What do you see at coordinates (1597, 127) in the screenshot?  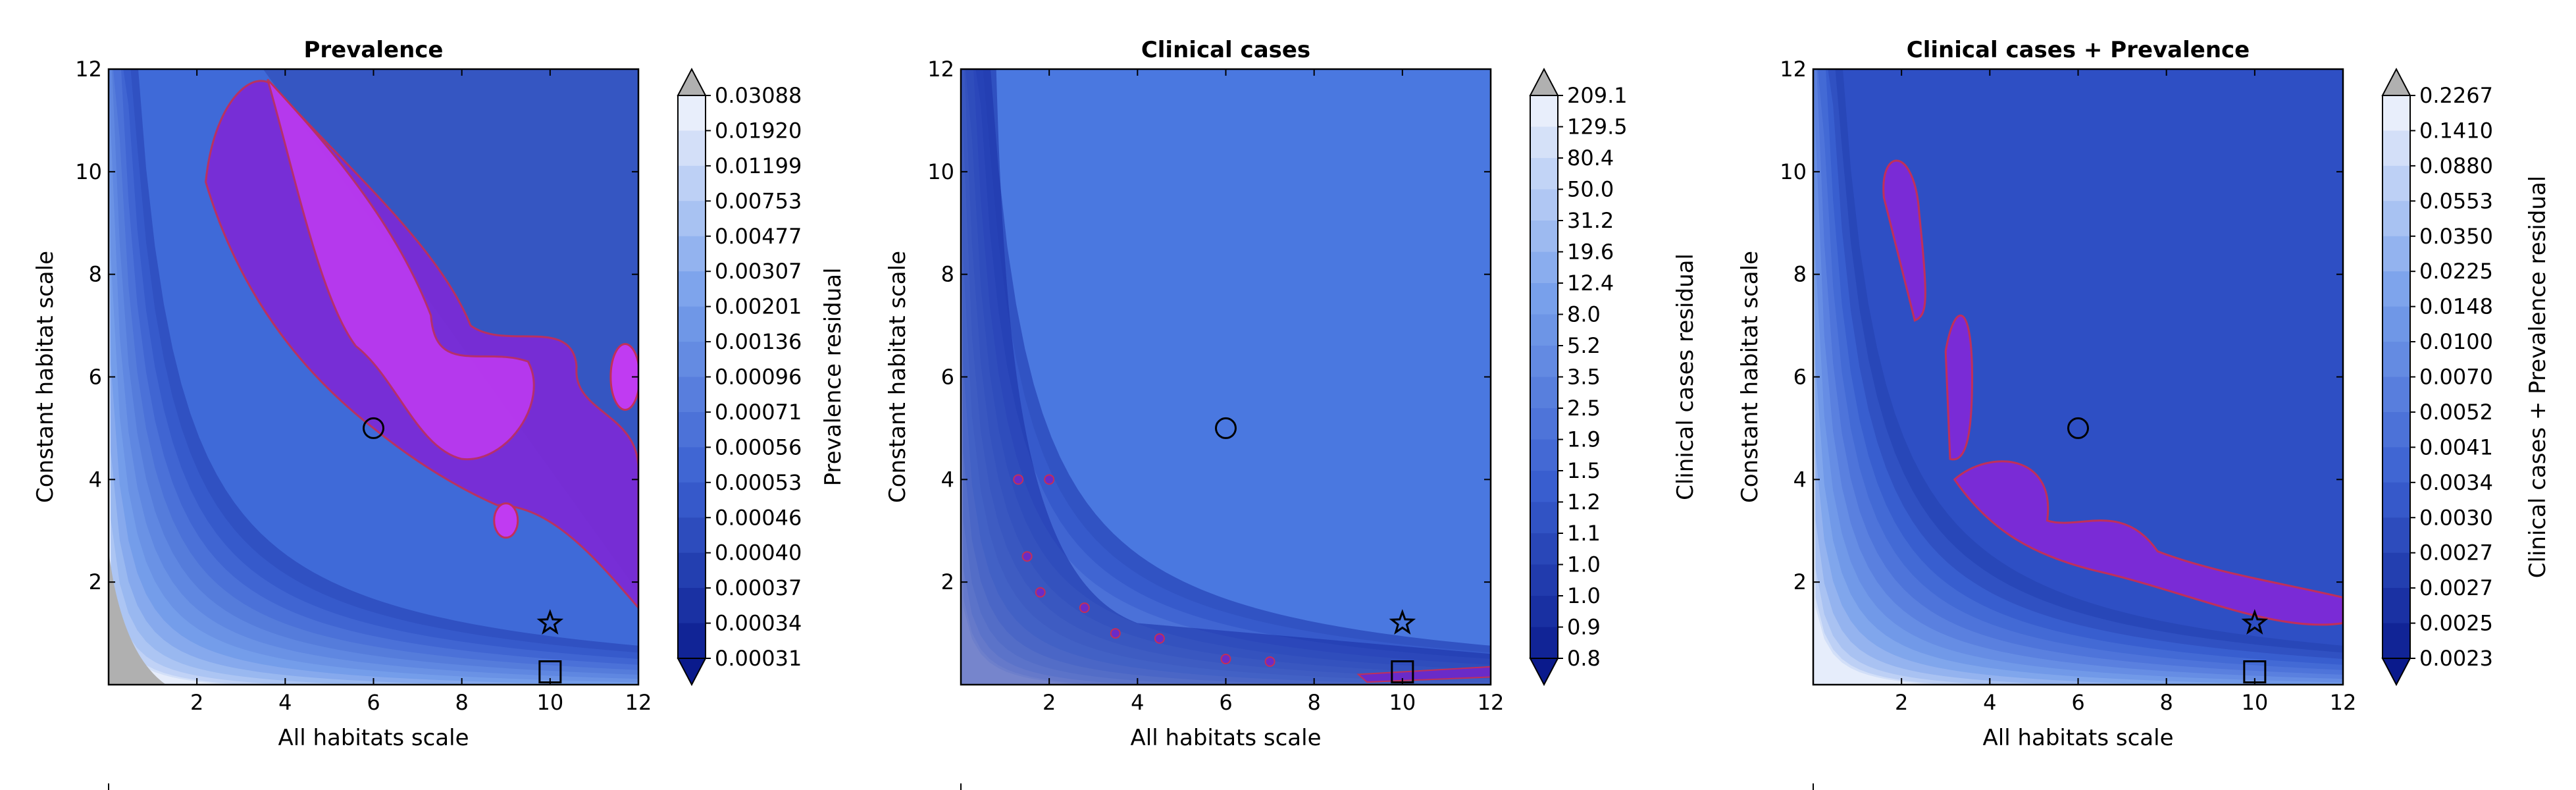 I see `colorbar-tick-label: 129.5` at bounding box center [1597, 127].